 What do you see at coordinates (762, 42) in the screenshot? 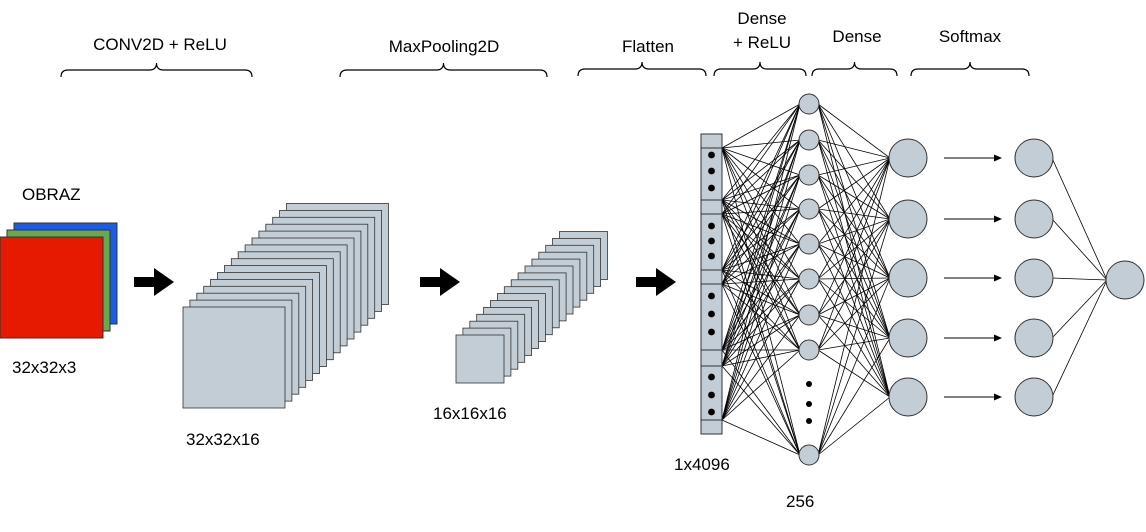
I see `stage-label-dense-relu-line2: + ReLU` at bounding box center [762, 42].